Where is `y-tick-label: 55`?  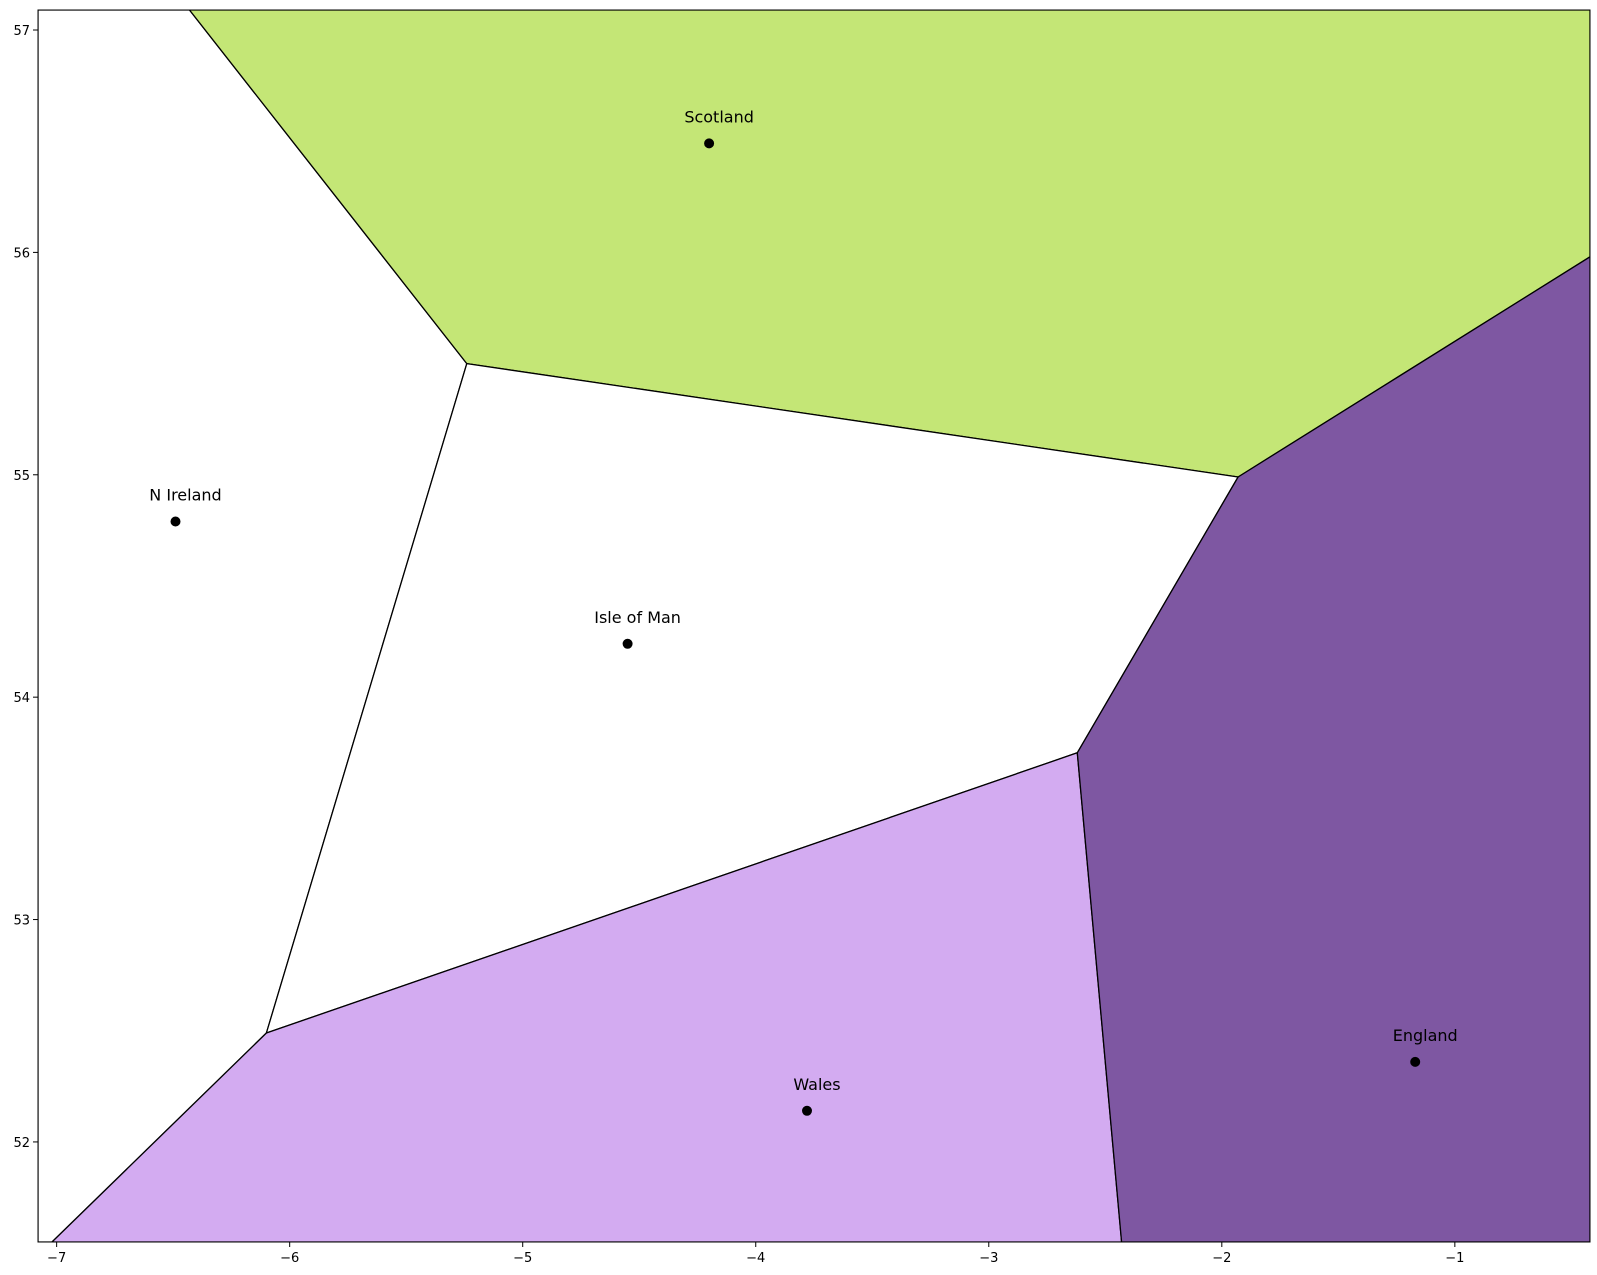
y-tick-label: 55 is located at coordinates (21, 476).